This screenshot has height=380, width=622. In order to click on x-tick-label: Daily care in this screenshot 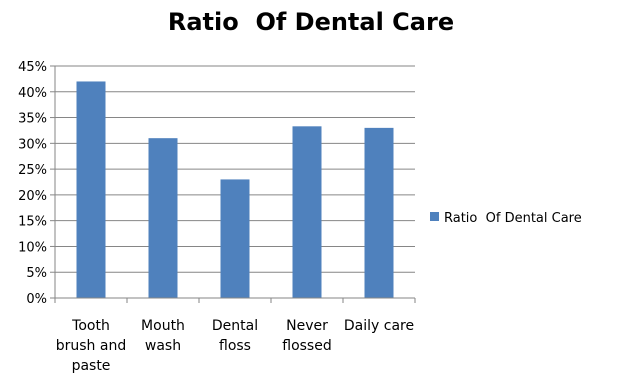, I will do `click(379, 326)`.